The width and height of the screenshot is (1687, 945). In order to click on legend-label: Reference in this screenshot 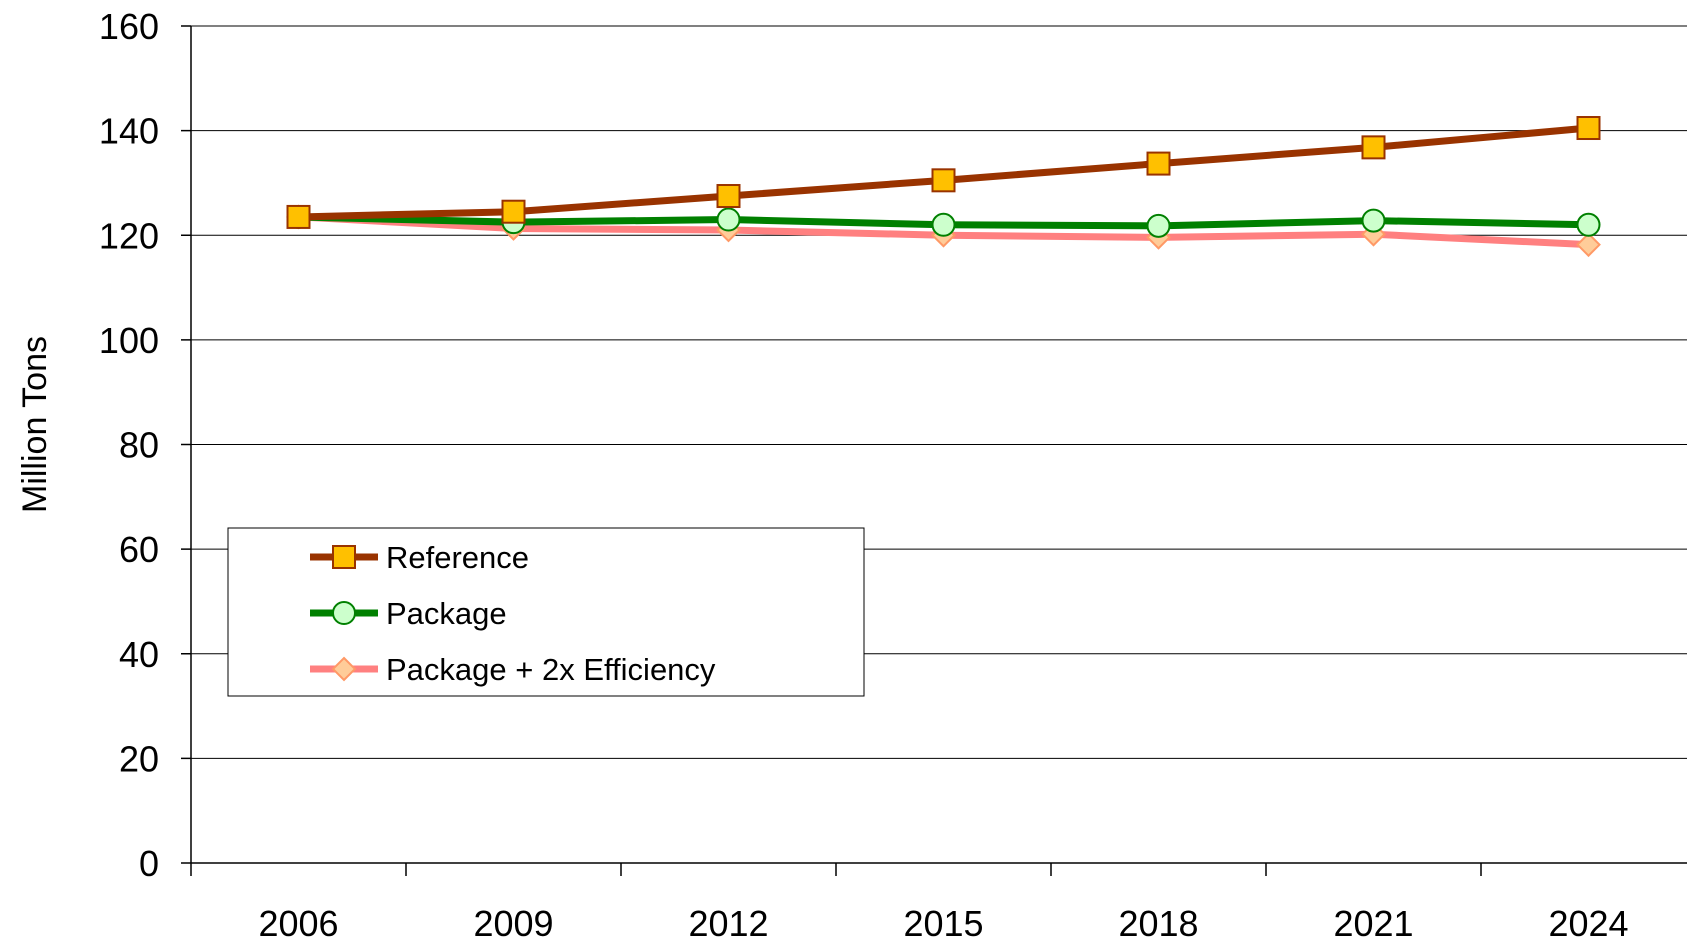, I will do `click(457, 557)`.